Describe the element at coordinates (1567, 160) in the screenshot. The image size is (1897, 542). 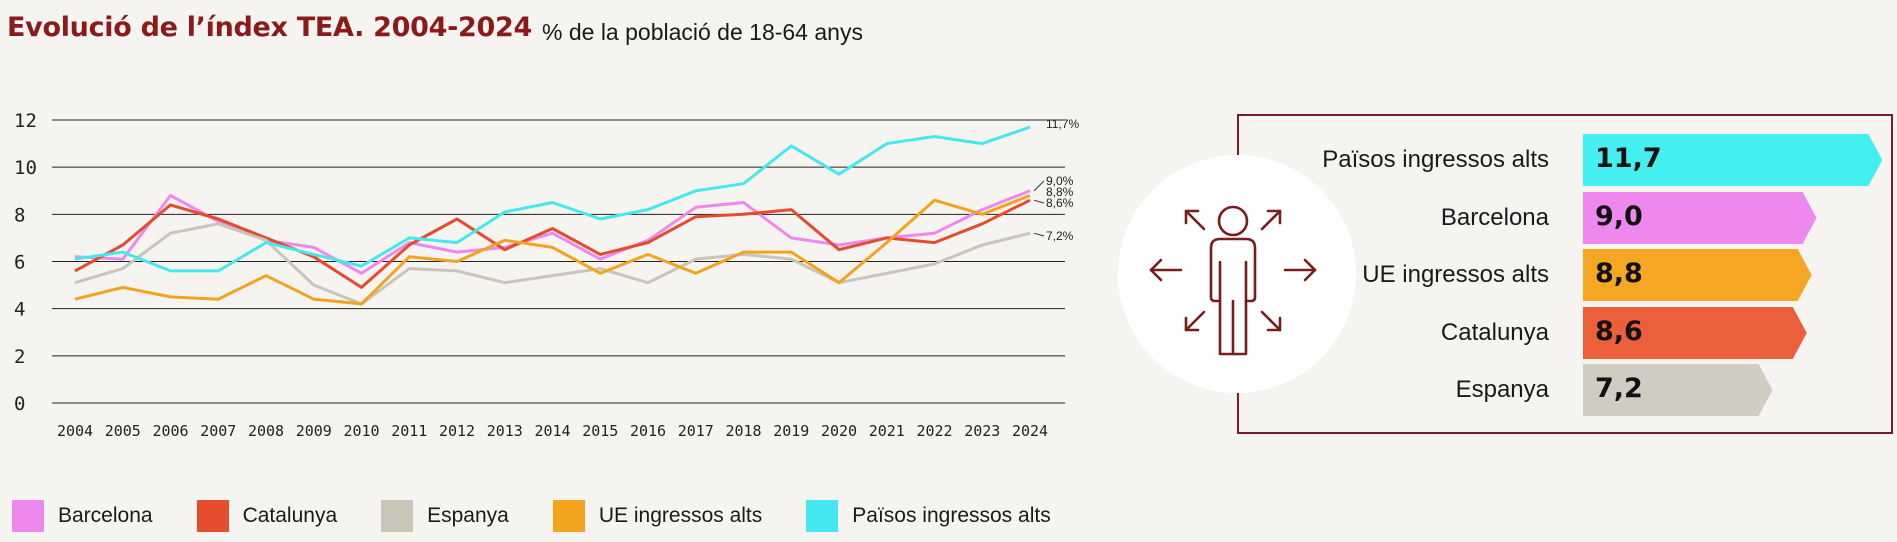
I see `bar-row: Països ingressos alts 11,7` at that location.